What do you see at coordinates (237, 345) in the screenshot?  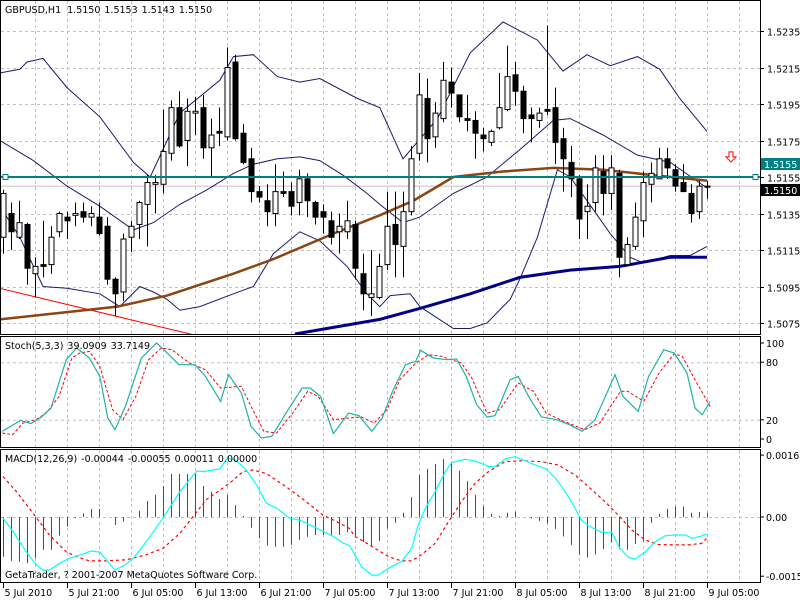 I see `trendline` at bounding box center [237, 345].